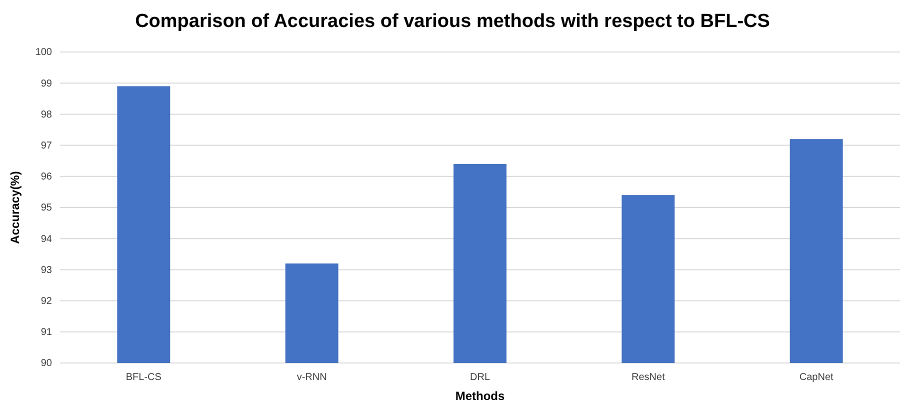 The width and height of the screenshot is (905, 408). I want to click on y-tick-label: 95, so click(46, 208).